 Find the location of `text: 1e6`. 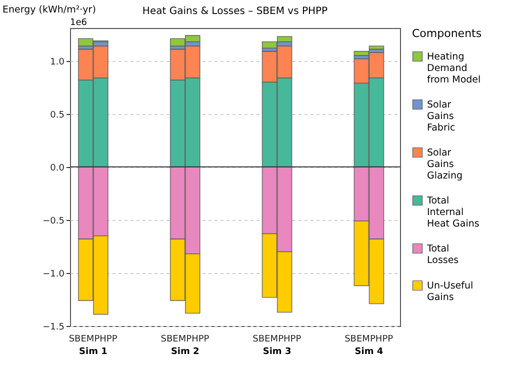

text: 1e6 is located at coordinates (79, 23).